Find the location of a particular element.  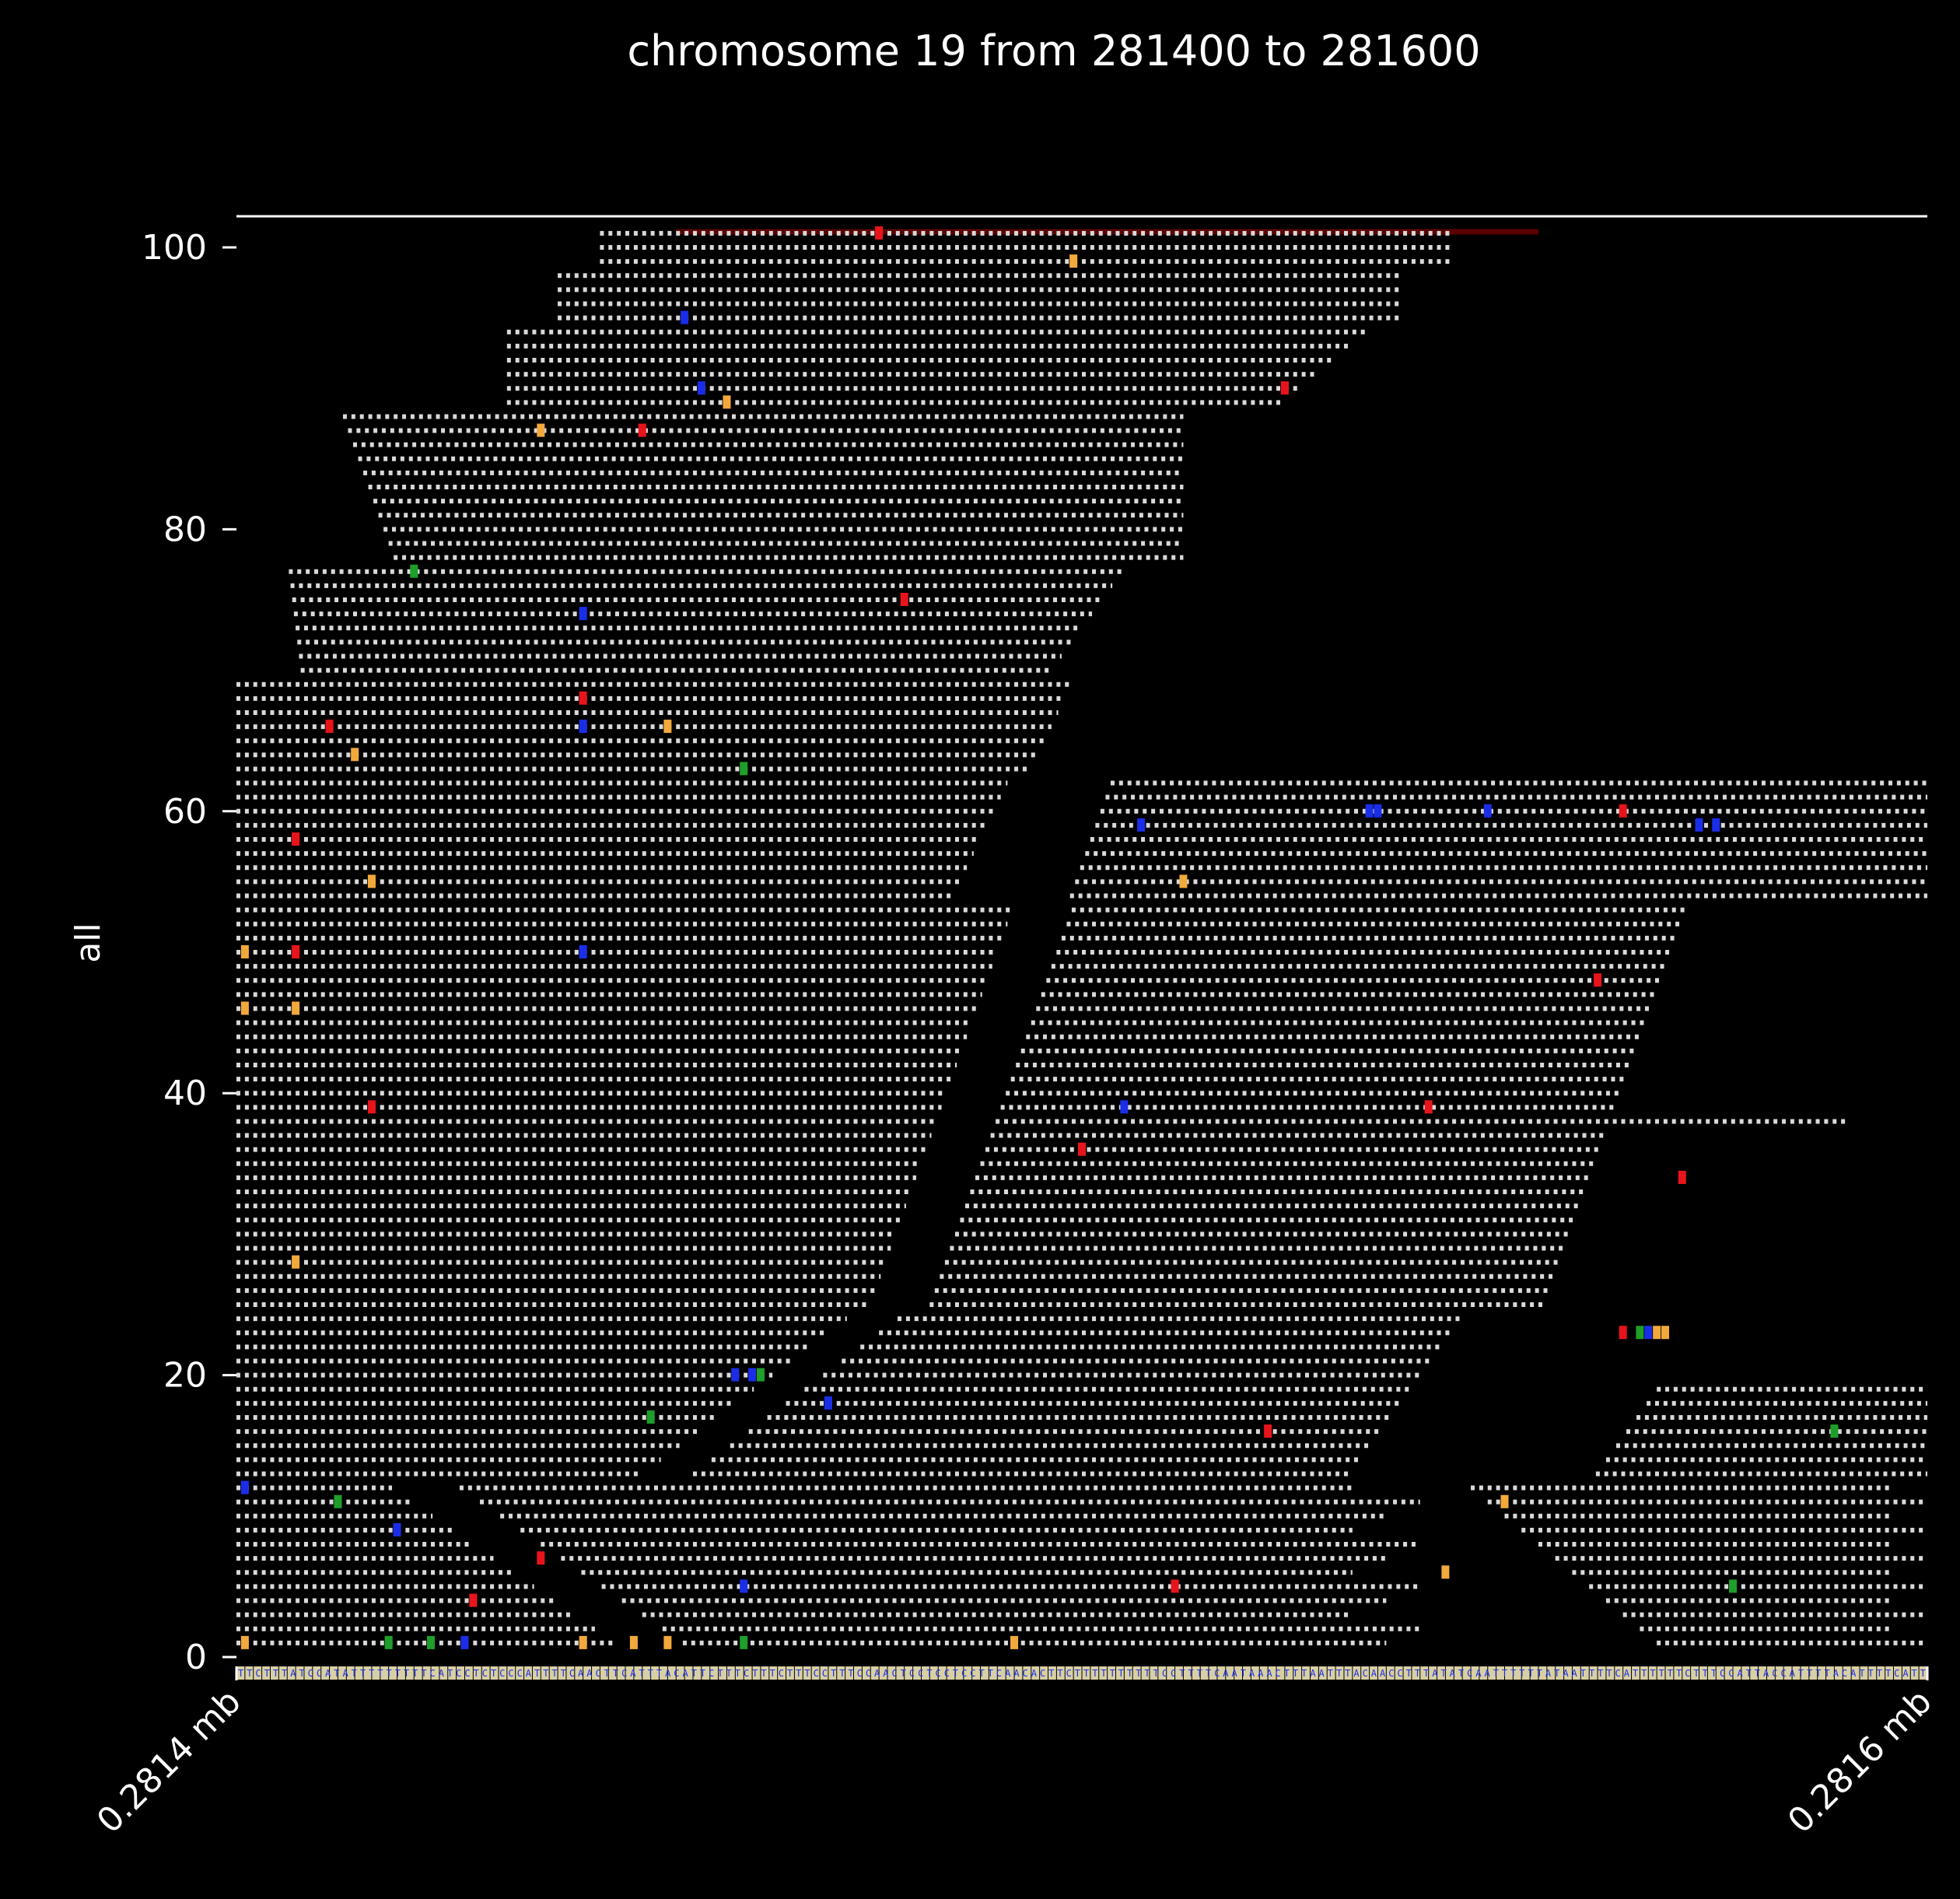

y-tick-label: 60 is located at coordinates (185, 812).